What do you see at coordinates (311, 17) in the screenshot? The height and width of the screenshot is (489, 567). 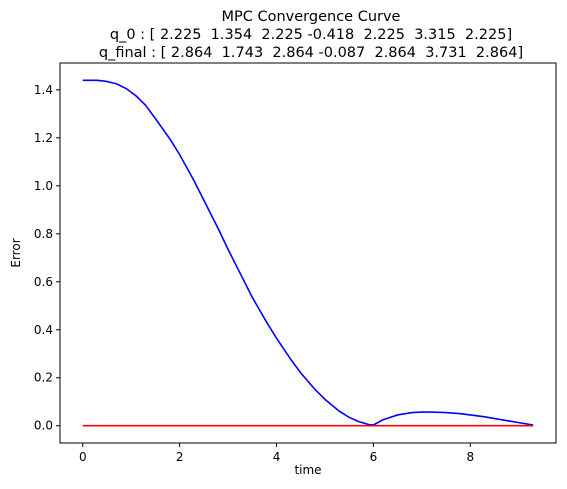 I see `chart-title: MPC Convergence Curve` at bounding box center [311, 17].